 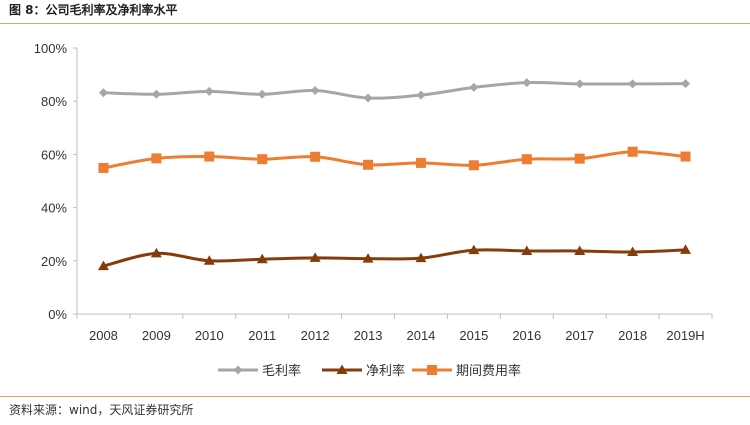 I want to click on y-tick-label: 20%, so click(x=54, y=261).